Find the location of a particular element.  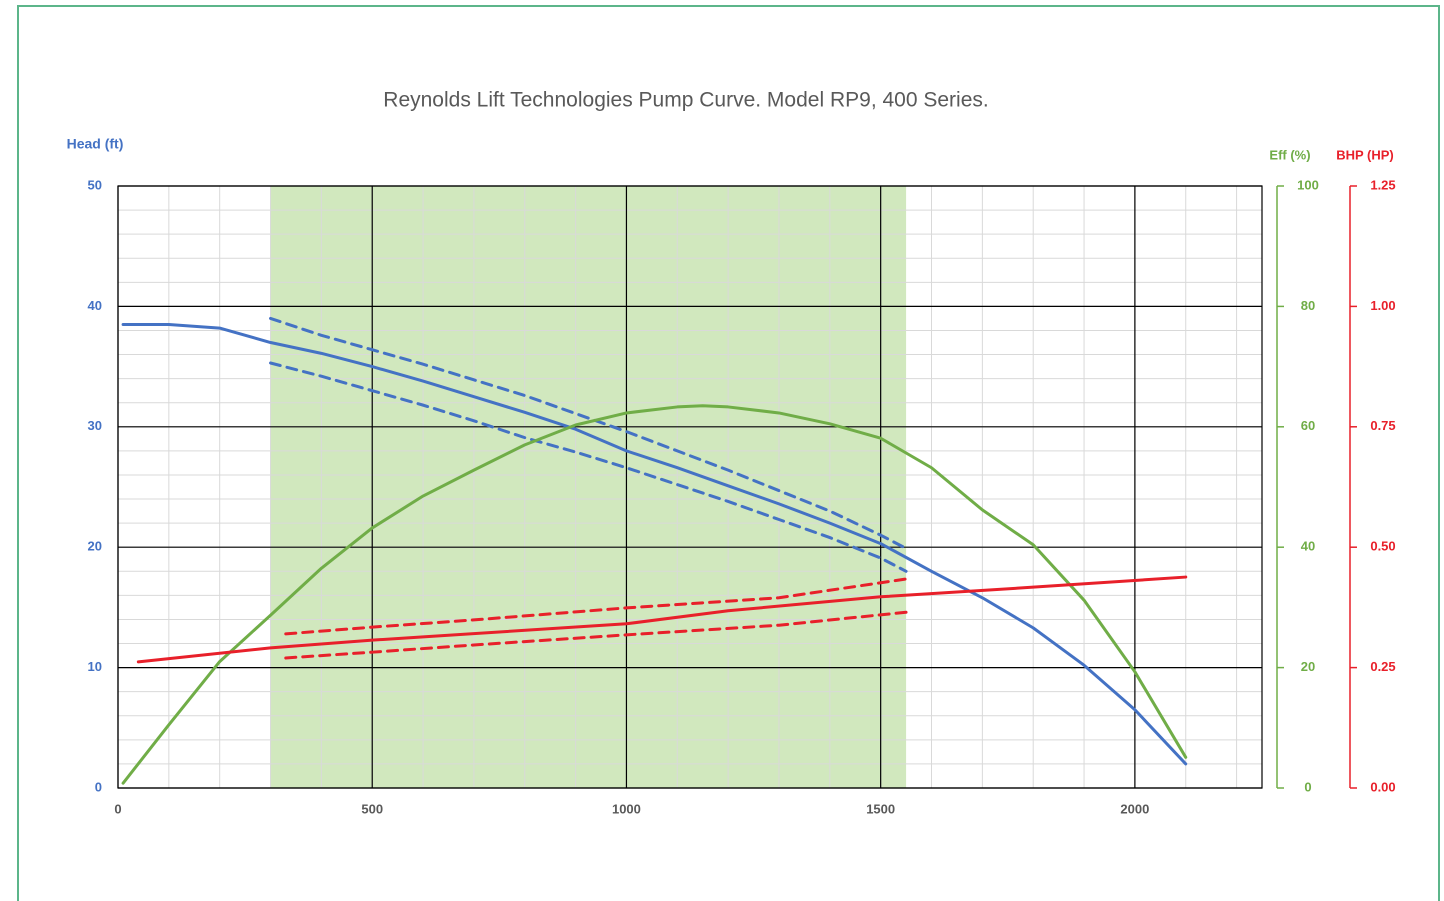

y2-tick-label: 0 is located at coordinates (1307, 786).